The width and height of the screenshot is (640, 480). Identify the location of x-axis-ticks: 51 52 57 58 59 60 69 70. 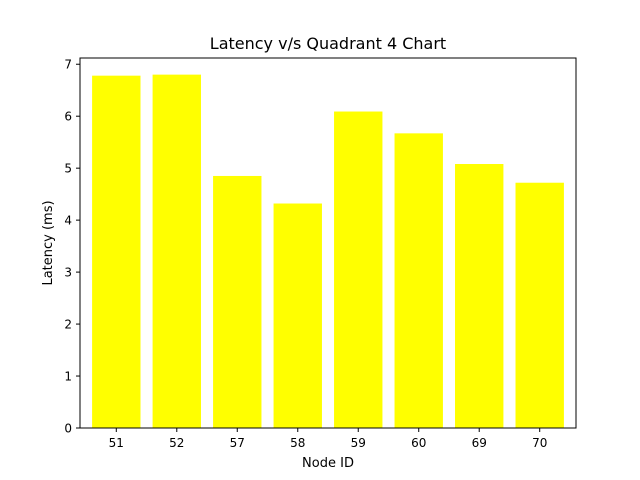
(328, 439).